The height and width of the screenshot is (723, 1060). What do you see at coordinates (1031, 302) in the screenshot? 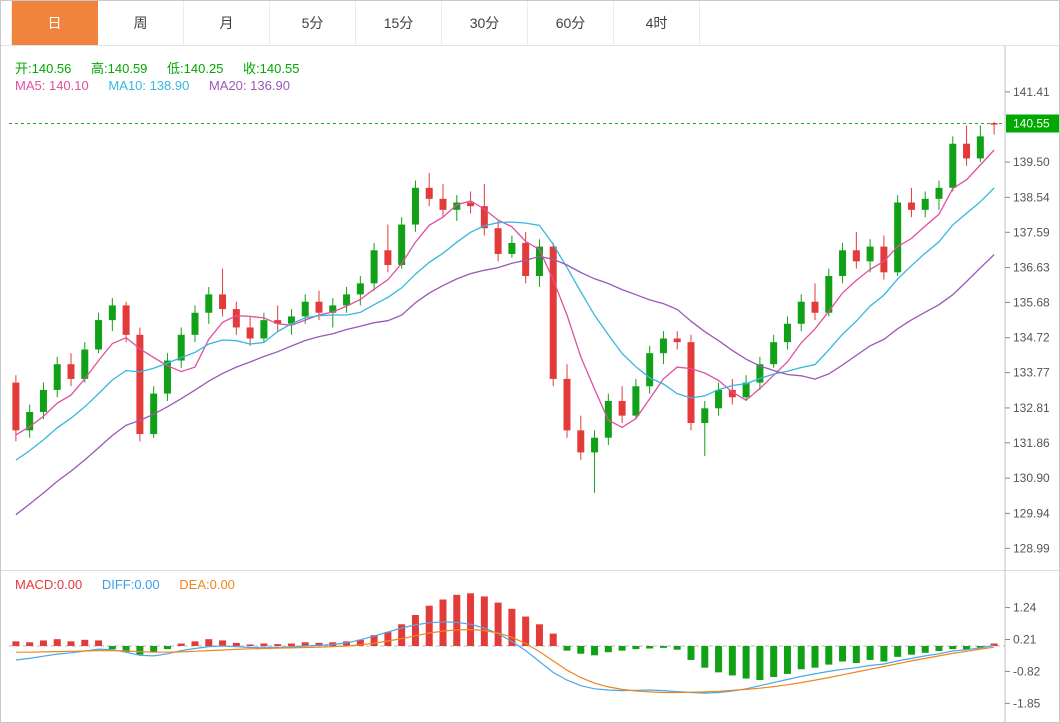
I see `y-axis-label: 135.68` at bounding box center [1031, 302].